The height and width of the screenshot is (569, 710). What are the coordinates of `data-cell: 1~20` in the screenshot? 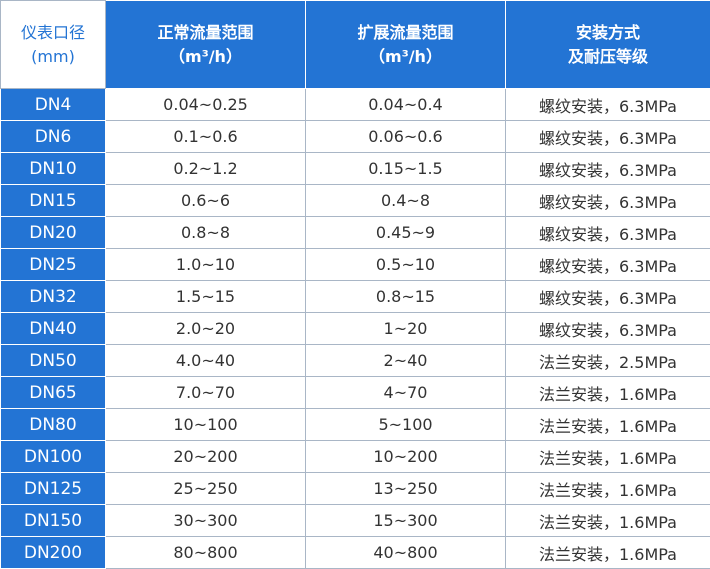 It's located at (406, 329).